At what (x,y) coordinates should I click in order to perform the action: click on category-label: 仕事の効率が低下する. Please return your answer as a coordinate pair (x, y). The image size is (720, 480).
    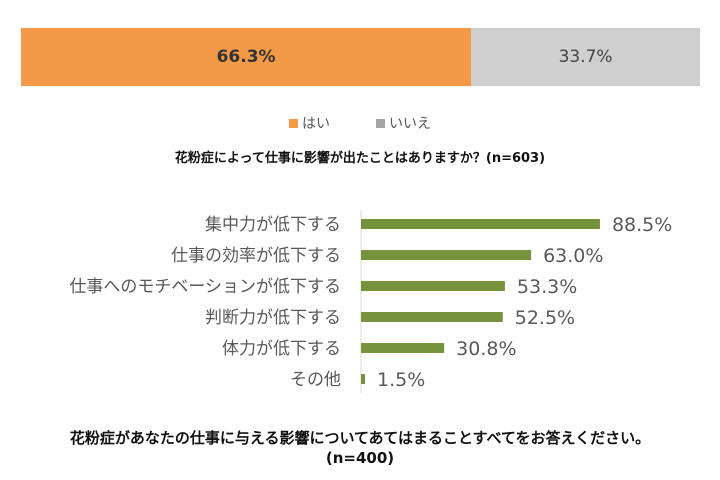
    Looking at the image, I should click on (256, 256).